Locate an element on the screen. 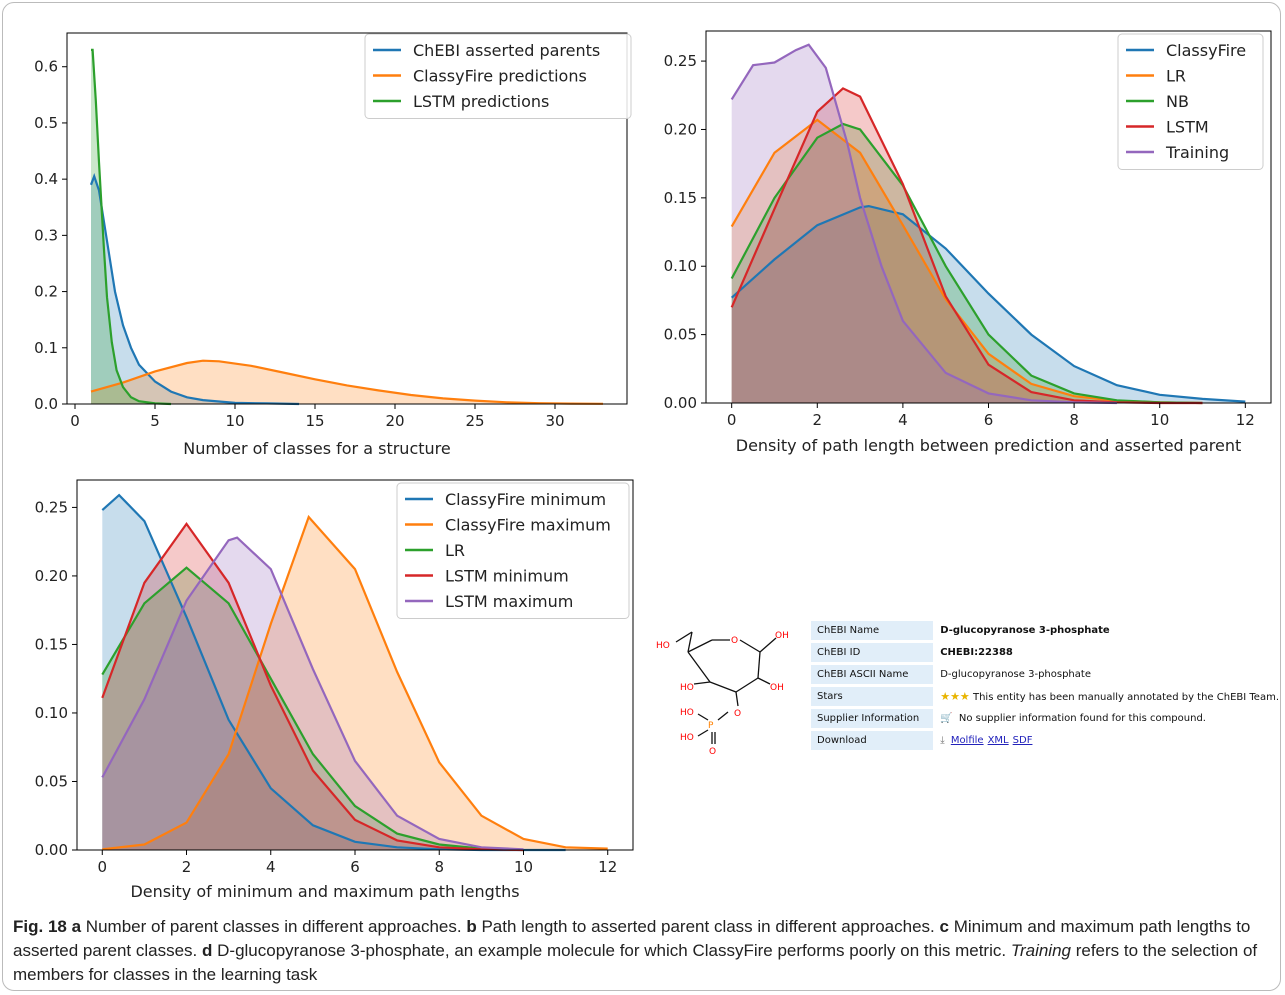 This screenshot has width=1285, height=995. x-tick-label: 6 is located at coordinates (989, 420).